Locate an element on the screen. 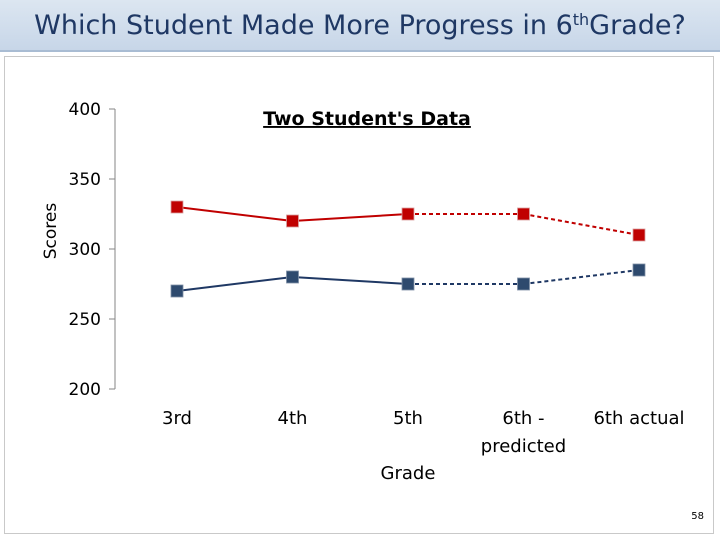 Image resolution: width=720 pixels, height=540 pixels. slide-title-superscript: th is located at coordinates (581, 19).